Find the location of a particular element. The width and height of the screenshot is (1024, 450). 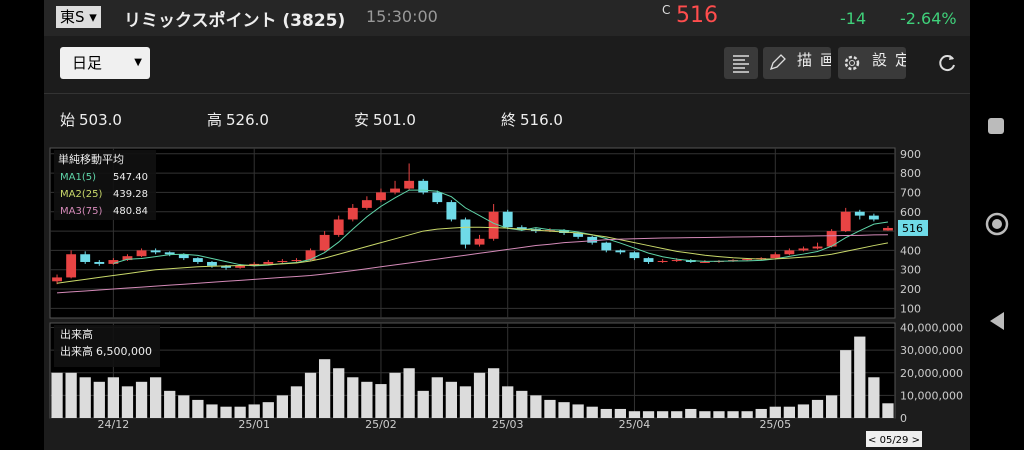

ohlc-item: 高 526.0 is located at coordinates (280, 119).